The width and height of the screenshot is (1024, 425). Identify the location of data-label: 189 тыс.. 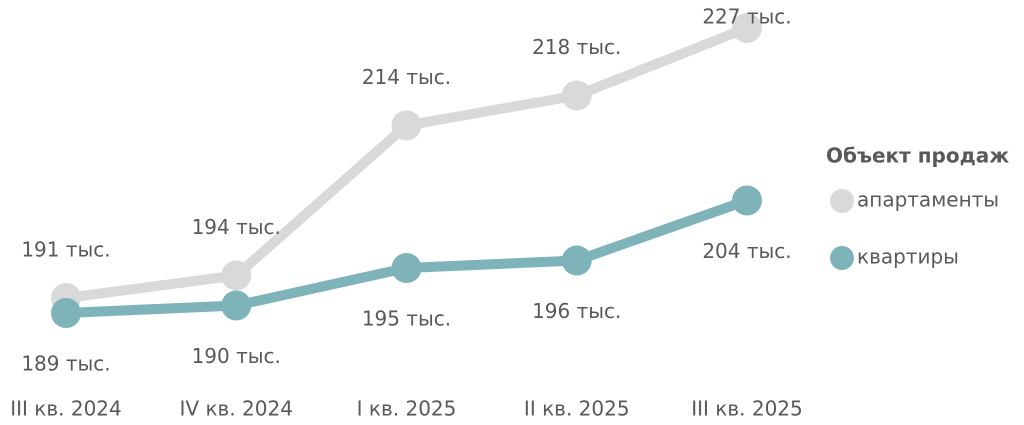
(65, 364).